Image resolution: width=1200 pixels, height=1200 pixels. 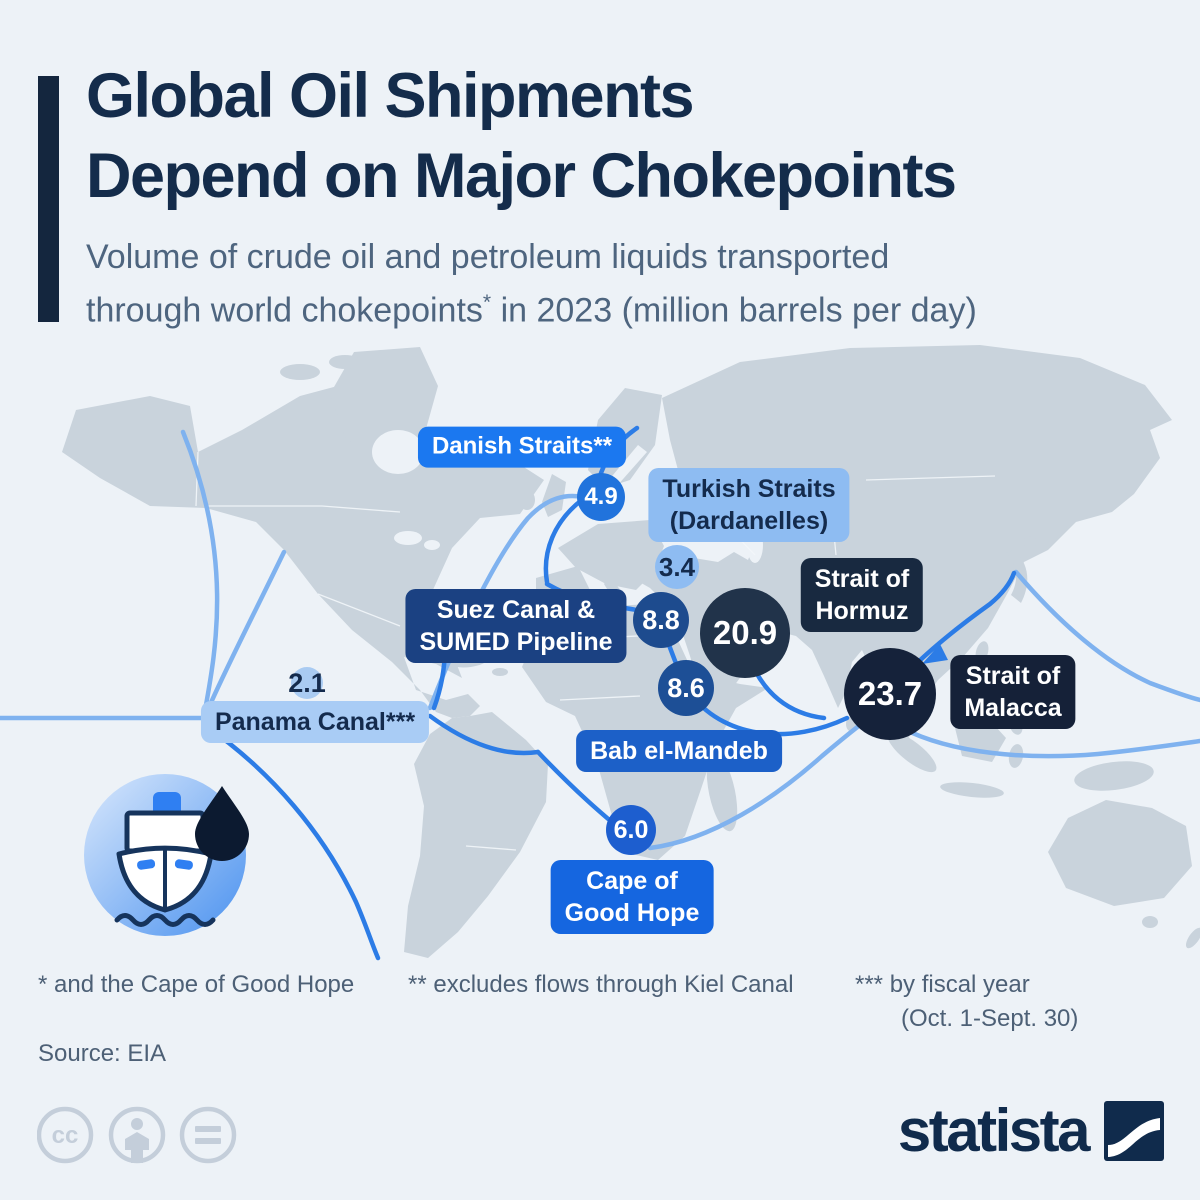 I want to click on continent-australia, so click(x=1120, y=853).